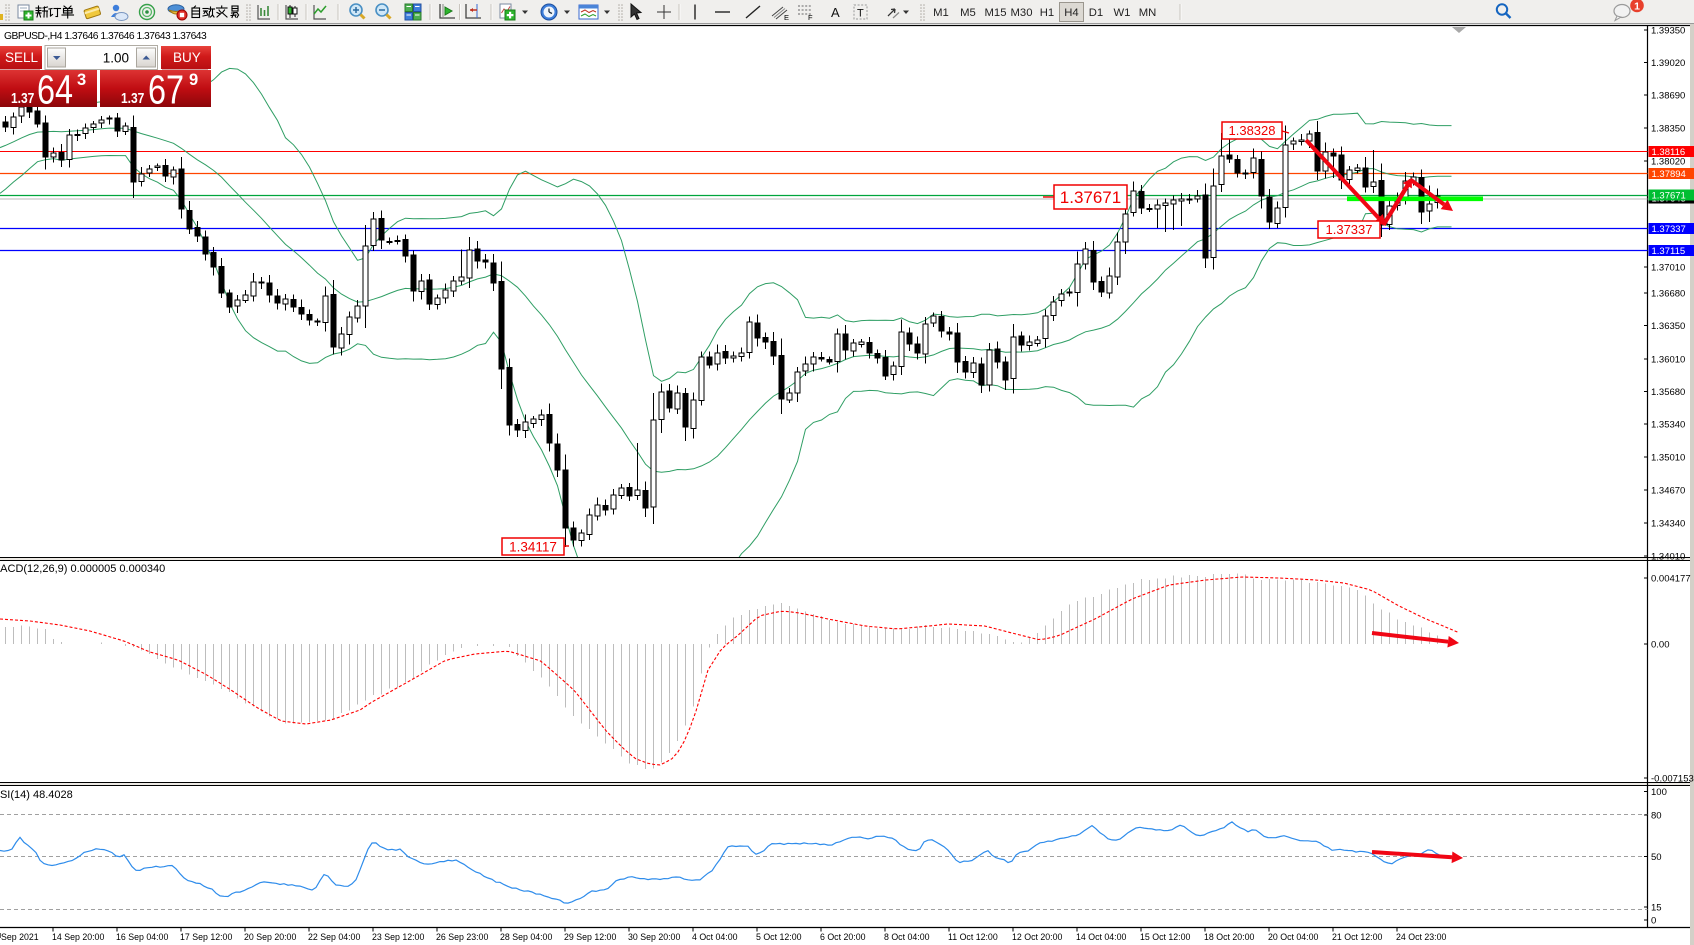 The height and width of the screenshot is (945, 1694). I want to click on svg-text: 14 Oct 04:00, so click(1101, 937).